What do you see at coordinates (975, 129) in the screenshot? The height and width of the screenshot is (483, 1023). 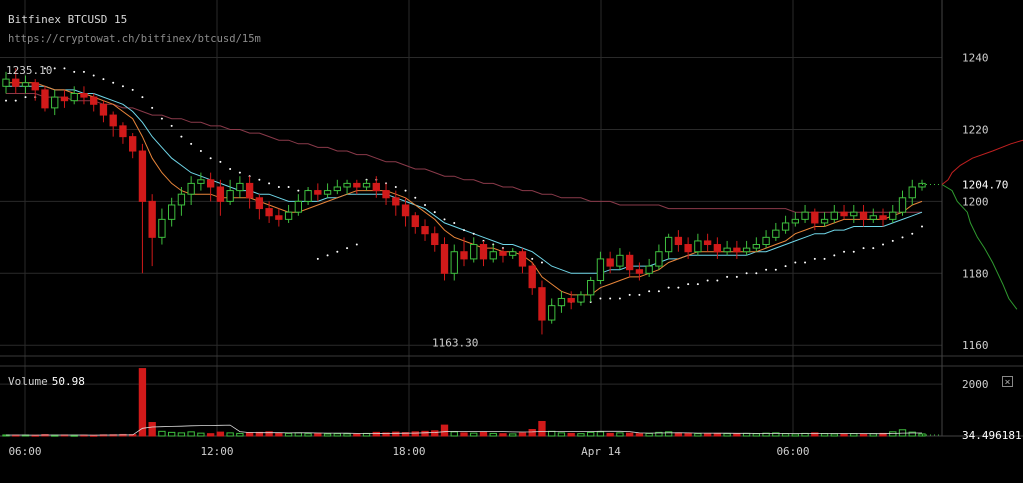 I see `y-tick-label: 1220` at bounding box center [975, 129].